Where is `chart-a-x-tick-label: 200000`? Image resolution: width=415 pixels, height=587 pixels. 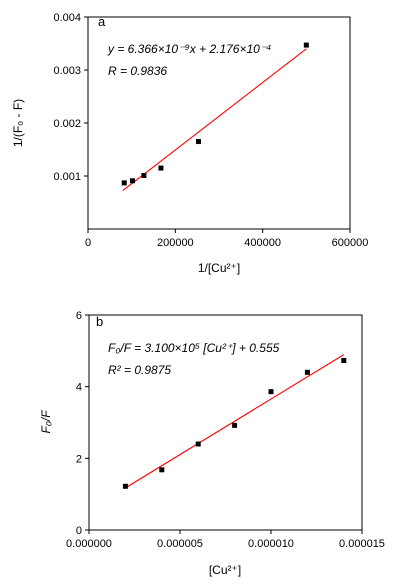
chart-a-x-tick-label: 200000 is located at coordinates (175, 243).